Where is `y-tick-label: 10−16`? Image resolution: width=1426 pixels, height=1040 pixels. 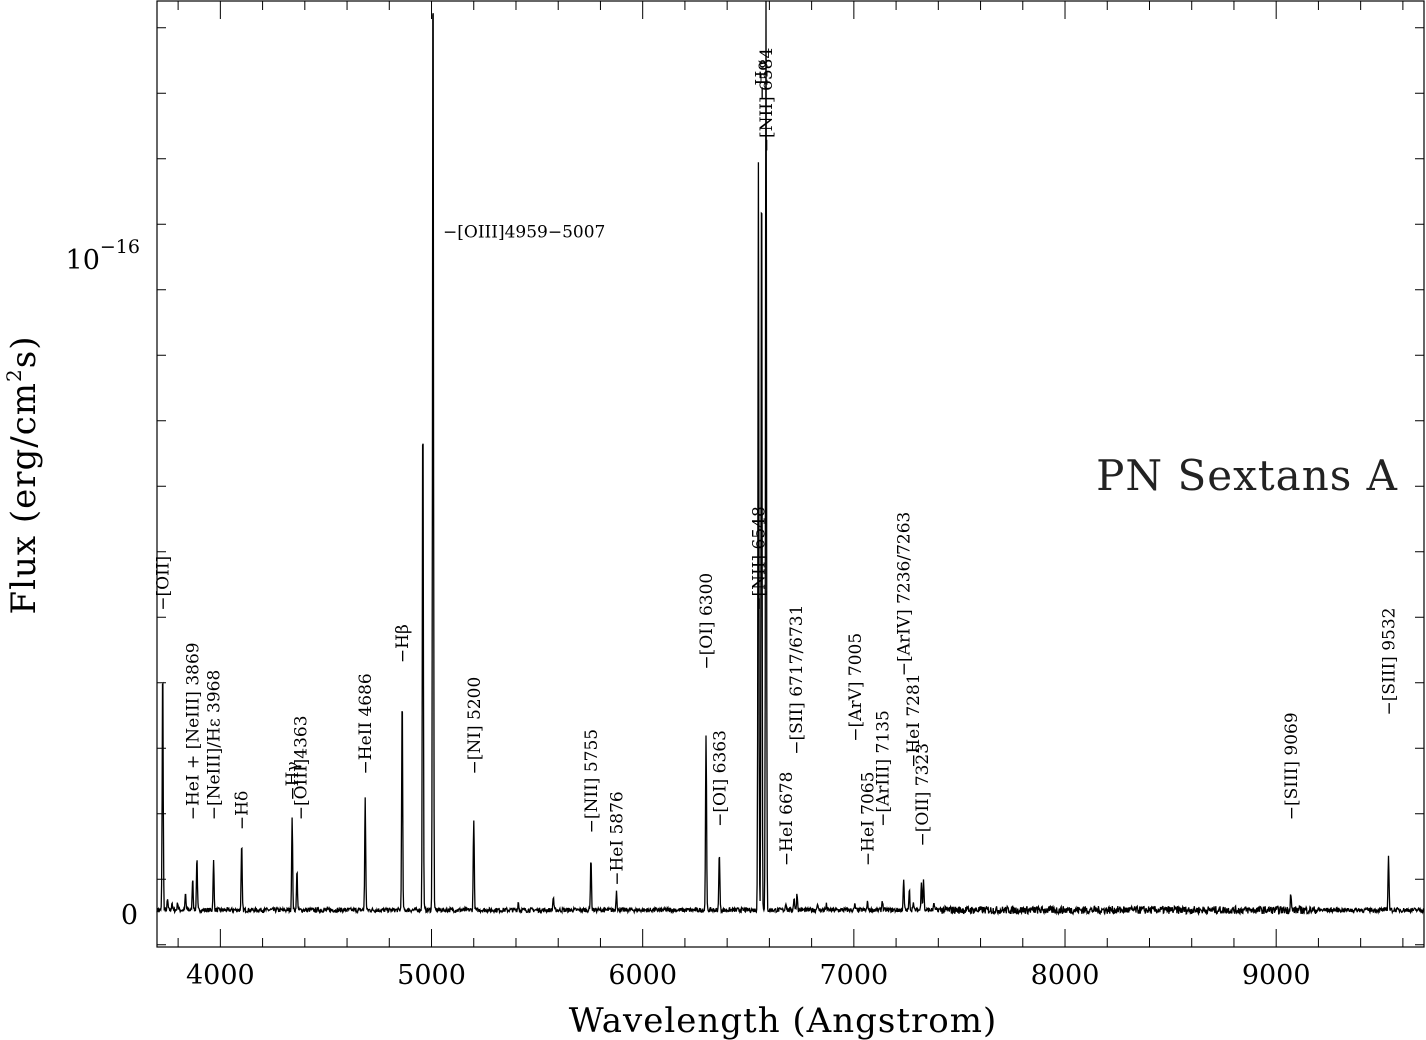
y-tick-label: 10−16 is located at coordinates (103, 256).